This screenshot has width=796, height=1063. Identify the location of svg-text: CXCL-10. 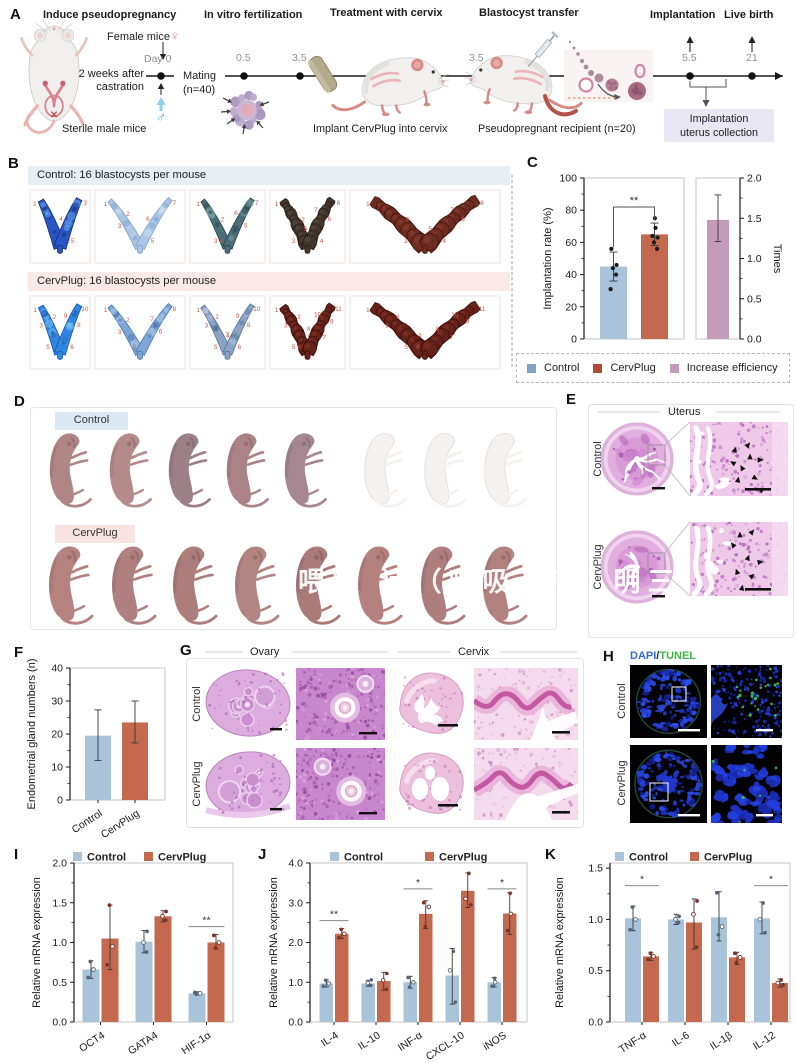
(445, 1046).